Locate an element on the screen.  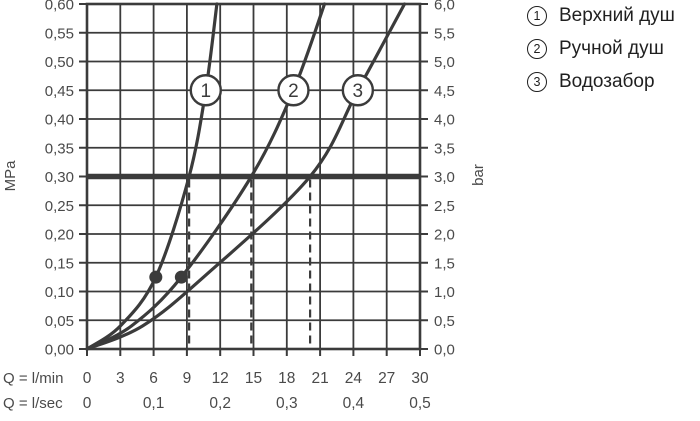
y-right-tick-label: 1,5 is located at coordinates (444, 263).